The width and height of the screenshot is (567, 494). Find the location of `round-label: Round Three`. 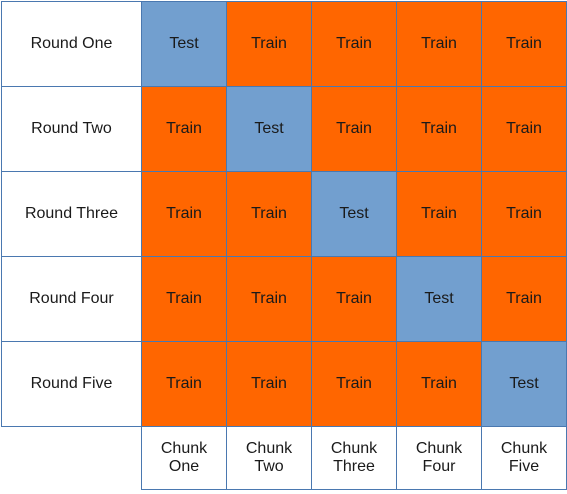

round-label: Round Three is located at coordinates (71, 214).